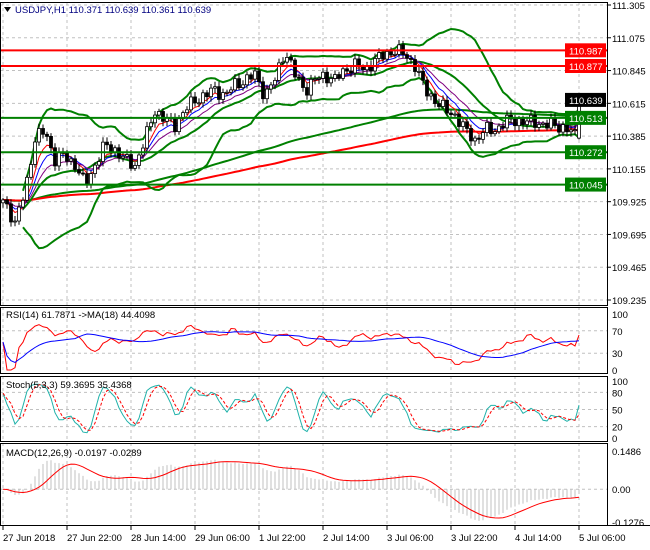 This screenshot has height=550, width=650. What do you see at coordinates (291, 490) in the screenshot?
I see `macd-signal-line` at bounding box center [291, 490].